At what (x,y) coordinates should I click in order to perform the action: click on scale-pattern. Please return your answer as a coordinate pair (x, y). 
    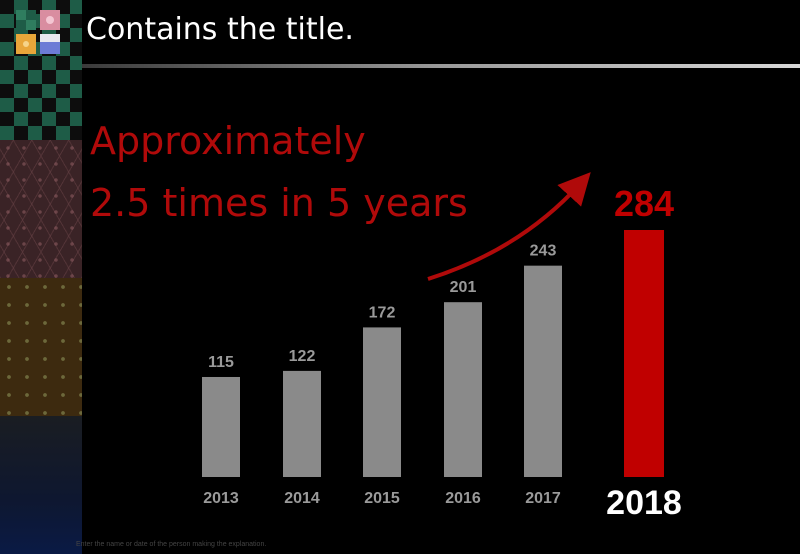
    Looking at the image, I should click on (41, 347).